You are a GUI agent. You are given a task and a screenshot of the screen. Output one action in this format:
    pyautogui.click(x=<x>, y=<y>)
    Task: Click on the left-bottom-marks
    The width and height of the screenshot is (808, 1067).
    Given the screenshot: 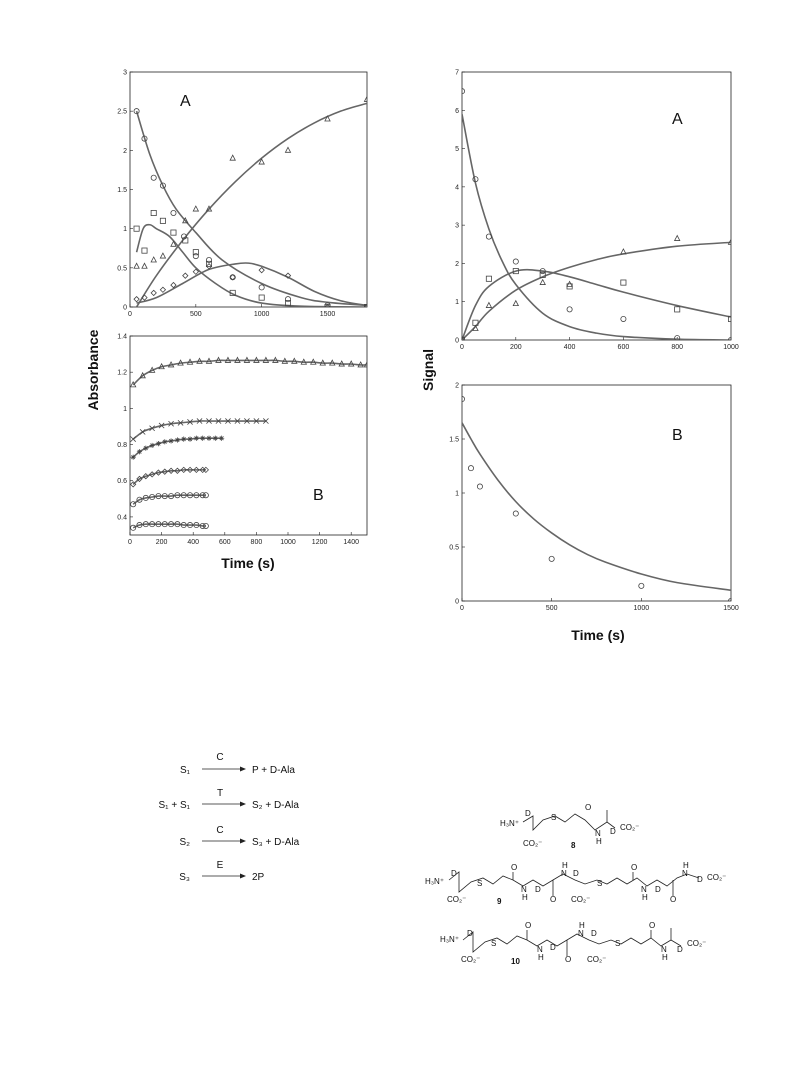 What is the action you would take?
    pyautogui.click(x=248, y=443)
    